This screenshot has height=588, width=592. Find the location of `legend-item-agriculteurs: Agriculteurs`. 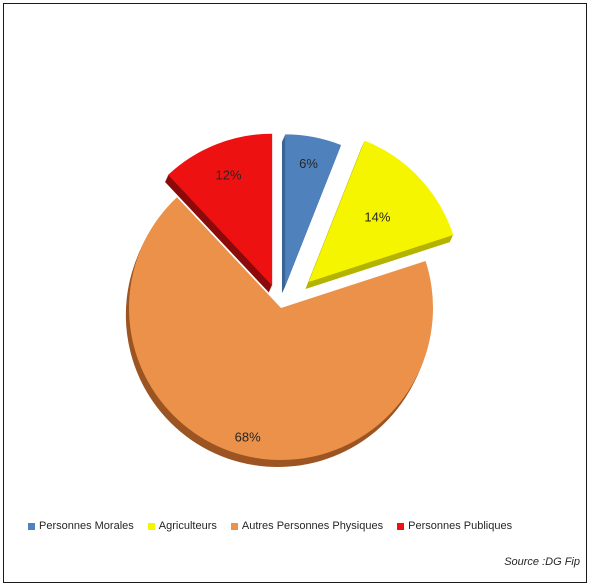

legend-item-agriculteurs: Agriculteurs is located at coordinates (182, 526).